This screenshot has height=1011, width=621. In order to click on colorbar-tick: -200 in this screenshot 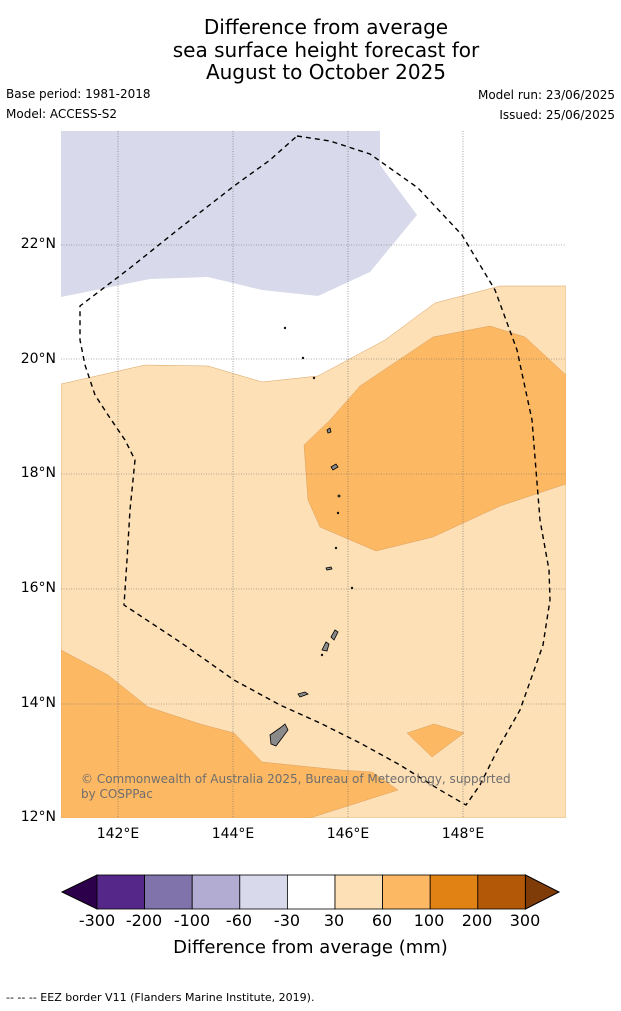, I will do `click(144, 920)`.